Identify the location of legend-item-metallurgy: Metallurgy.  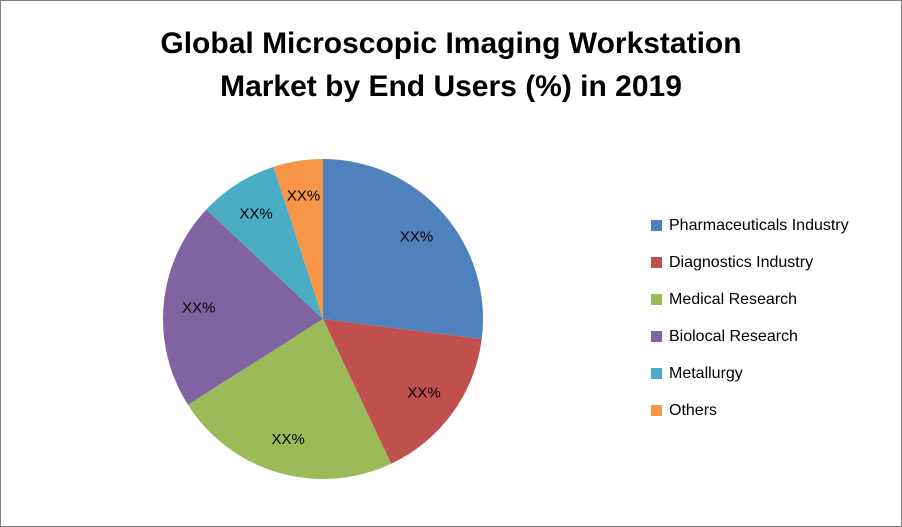
(750, 373).